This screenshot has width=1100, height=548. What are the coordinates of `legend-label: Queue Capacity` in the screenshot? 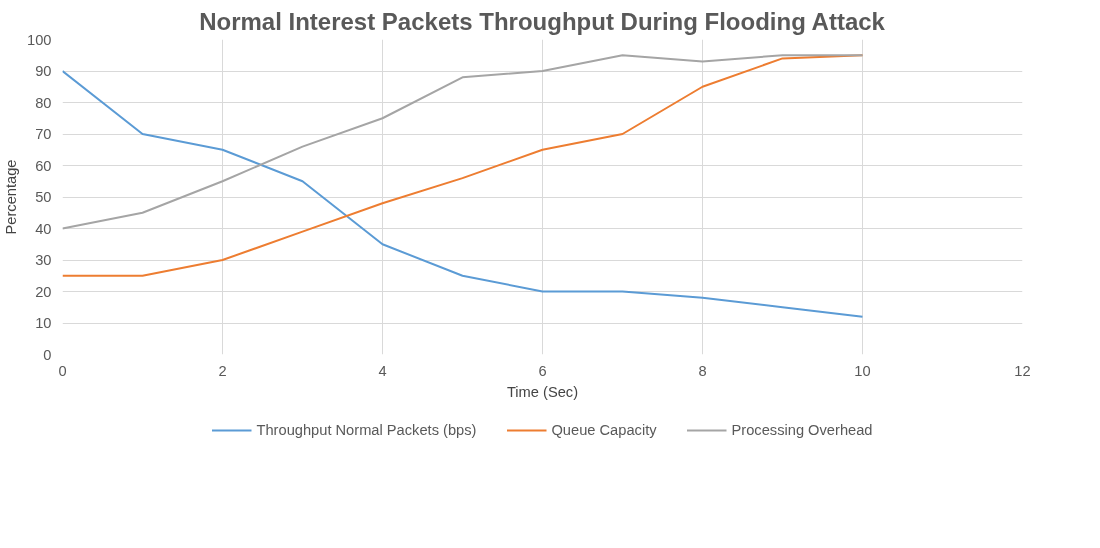 It's located at (604, 429).